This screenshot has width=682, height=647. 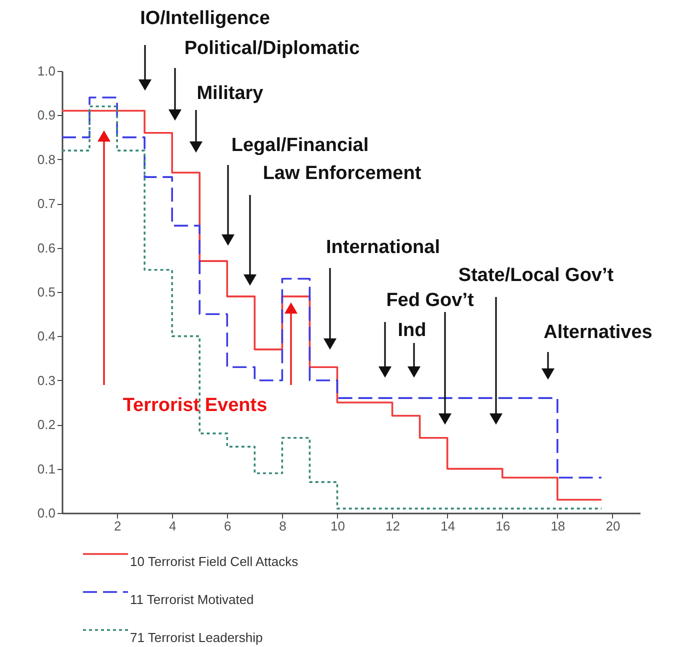 I want to click on annotation: State/Local Gov’t, so click(x=536, y=275).